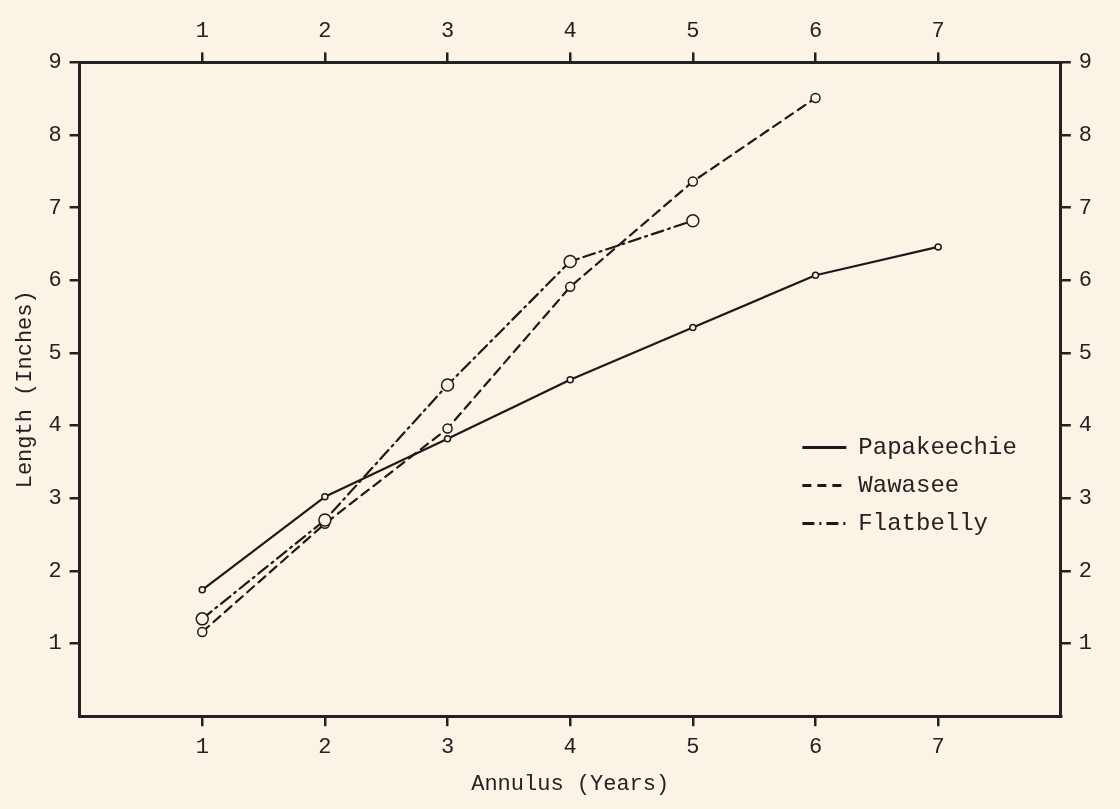 This screenshot has height=809, width=1120. Describe the element at coordinates (938, 32) in the screenshot. I see `x-tick-label: 7` at that location.